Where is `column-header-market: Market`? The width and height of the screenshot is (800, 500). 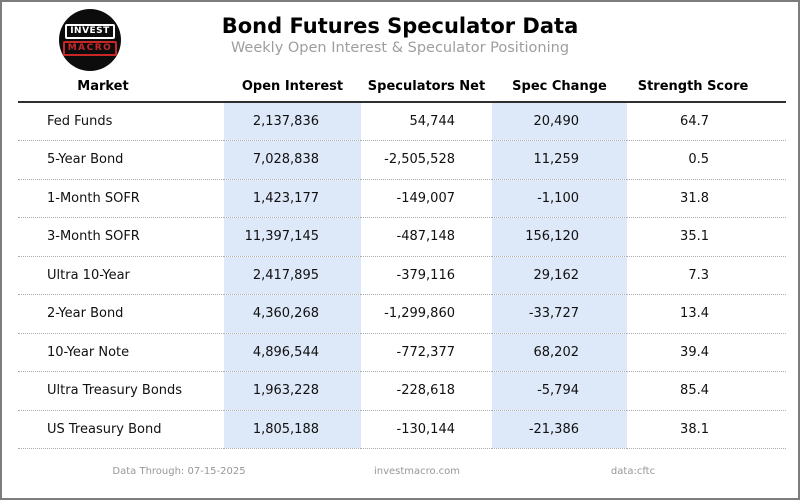
column-header-market: Market is located at coordinates (121, 87).